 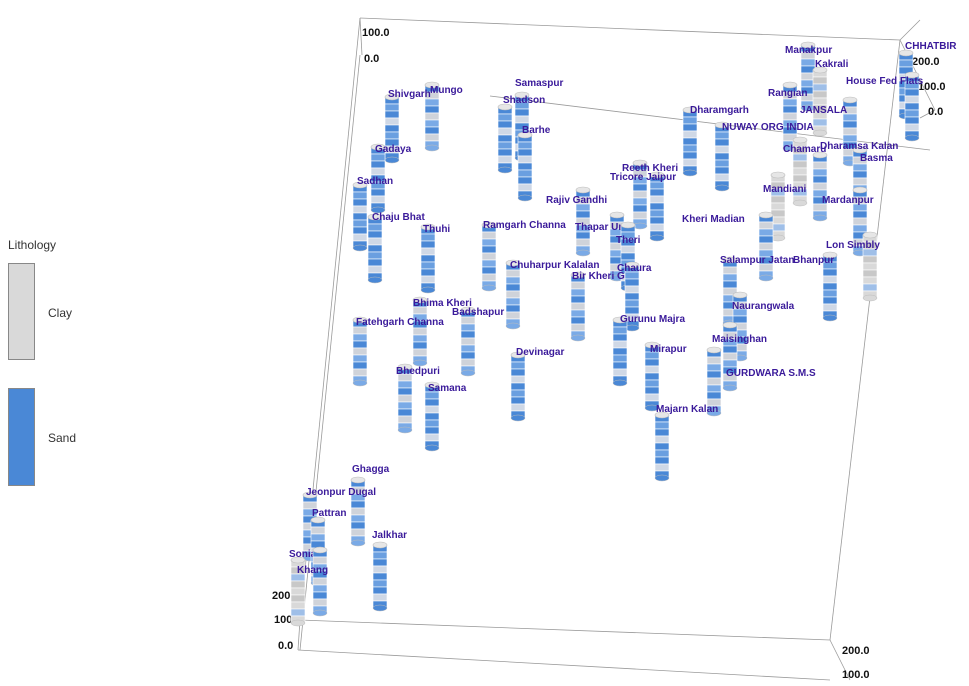 I want to click on well: Khang, so click(x=312, y=581).